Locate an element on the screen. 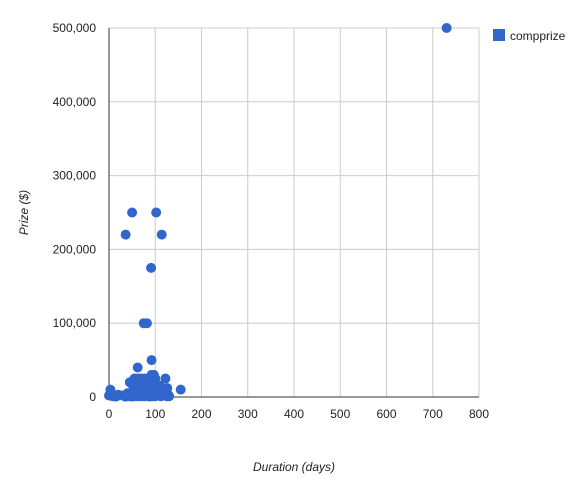  legend-swatch-compprize is located at coordinates (499, 35).